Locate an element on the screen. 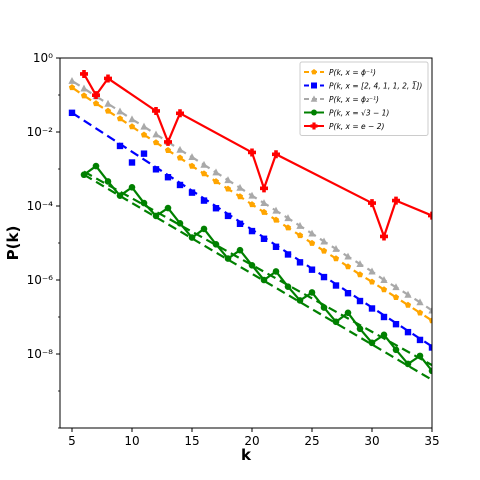  x-tick-label: 5 is located at coordinates (72, 441).